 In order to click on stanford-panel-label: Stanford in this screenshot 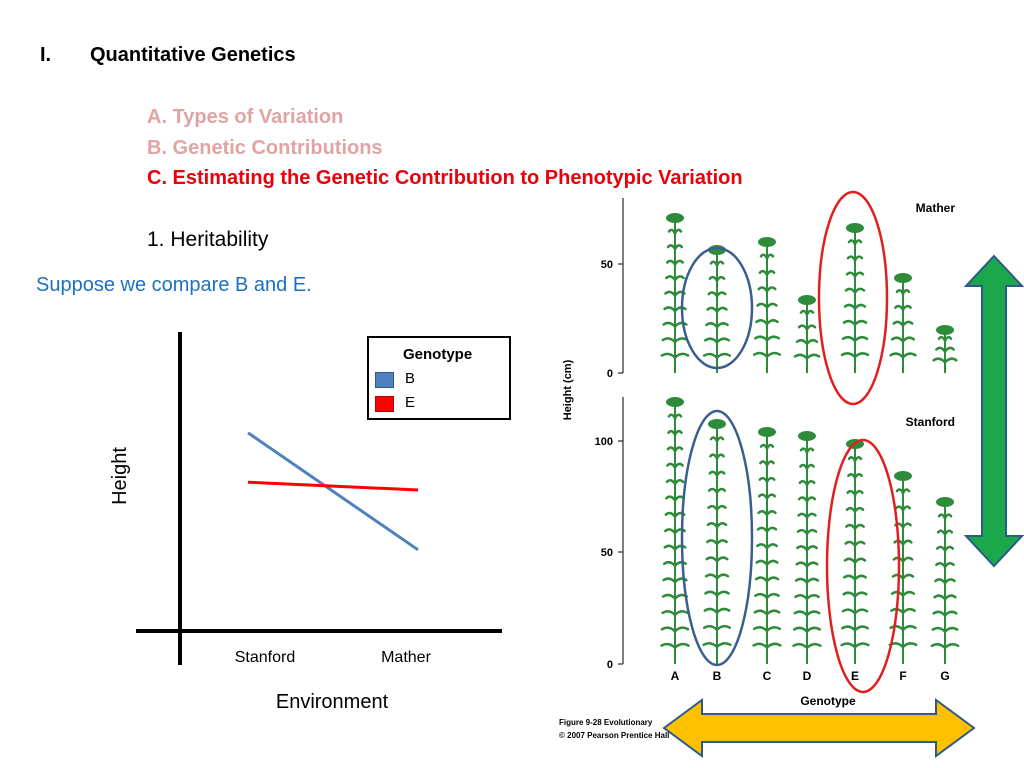, I will do `click(930, 422)`.